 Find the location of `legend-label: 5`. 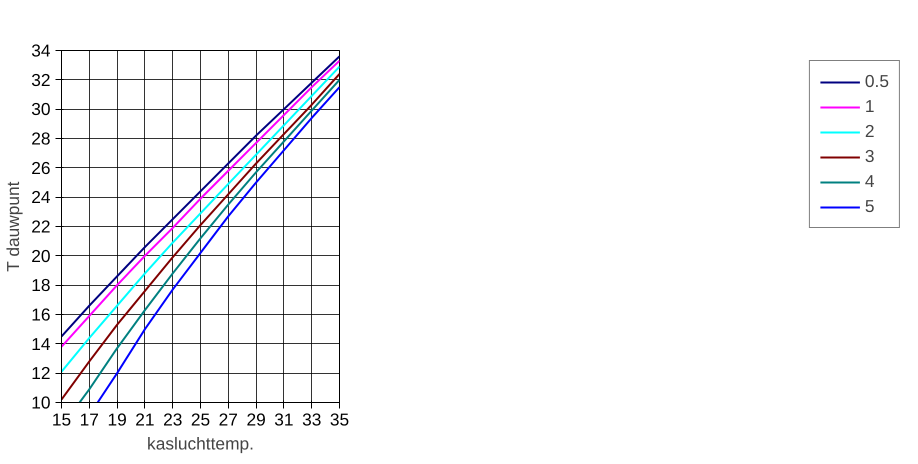

legend-label: 5 is located at coordinates (870, 206).